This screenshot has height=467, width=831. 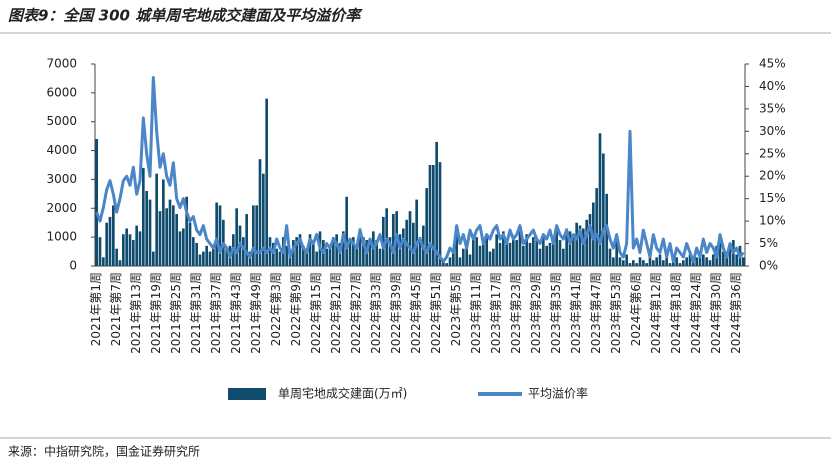 What do you see at coordinates (61, 121) in the screenshot?
I see `y-tick-label: 5000` at bounding box center [61, 121].